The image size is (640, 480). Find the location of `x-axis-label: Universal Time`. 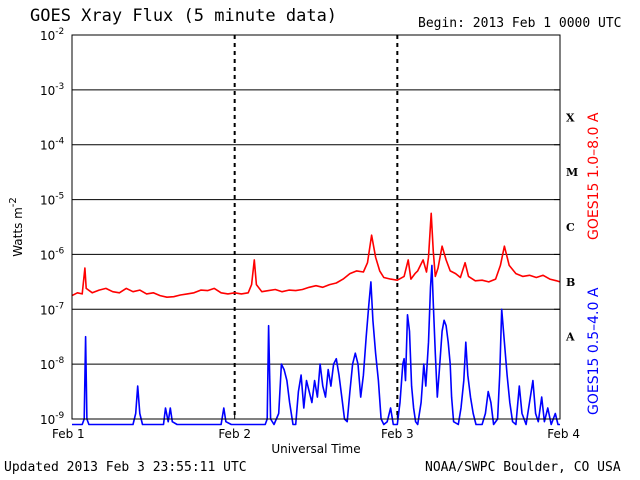

x-axis-label: Universal Time is located at coordinates (315, 449).